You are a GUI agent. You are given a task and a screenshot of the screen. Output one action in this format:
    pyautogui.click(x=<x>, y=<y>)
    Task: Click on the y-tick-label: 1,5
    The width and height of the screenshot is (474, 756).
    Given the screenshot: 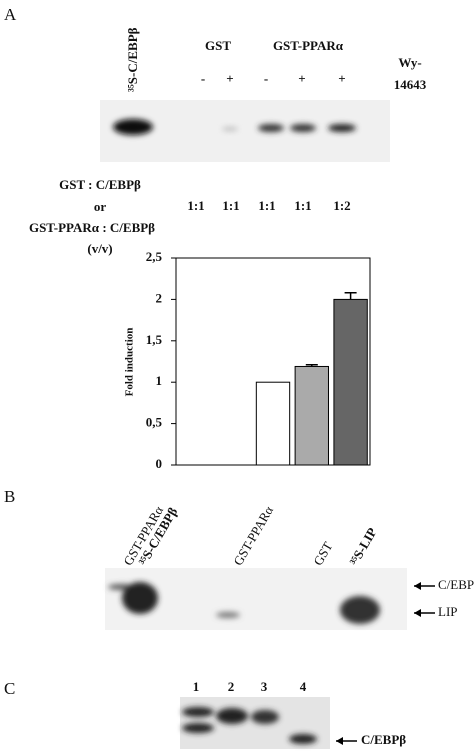 What is the action you would take?
    pyautogui.click(x=154, y=339)
    